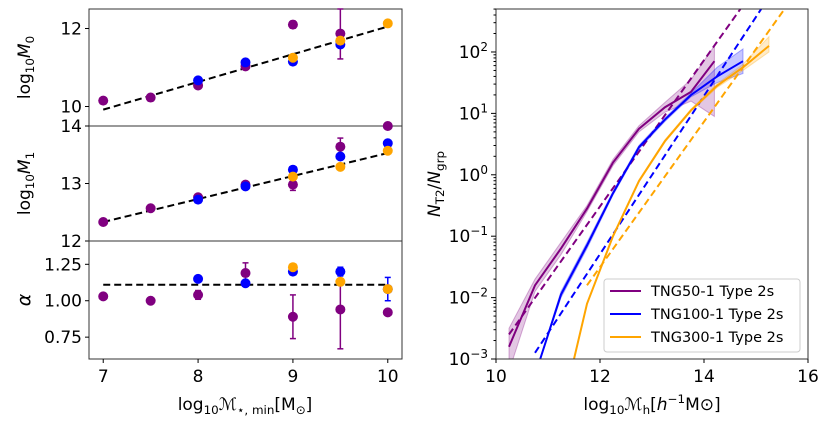 The image size is (830, 428). Describe the element at coordinates (600, 377) in the screenshot. I see `x-tick-label: 12` at that location.